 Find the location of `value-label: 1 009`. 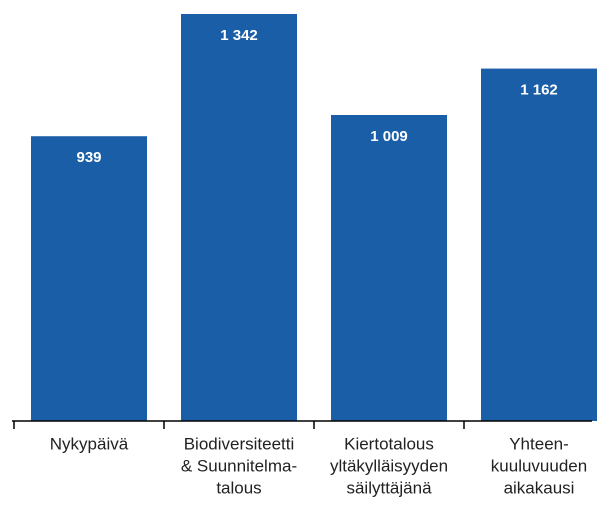

value-label: 1 009 is located at coordinates (389, 136).